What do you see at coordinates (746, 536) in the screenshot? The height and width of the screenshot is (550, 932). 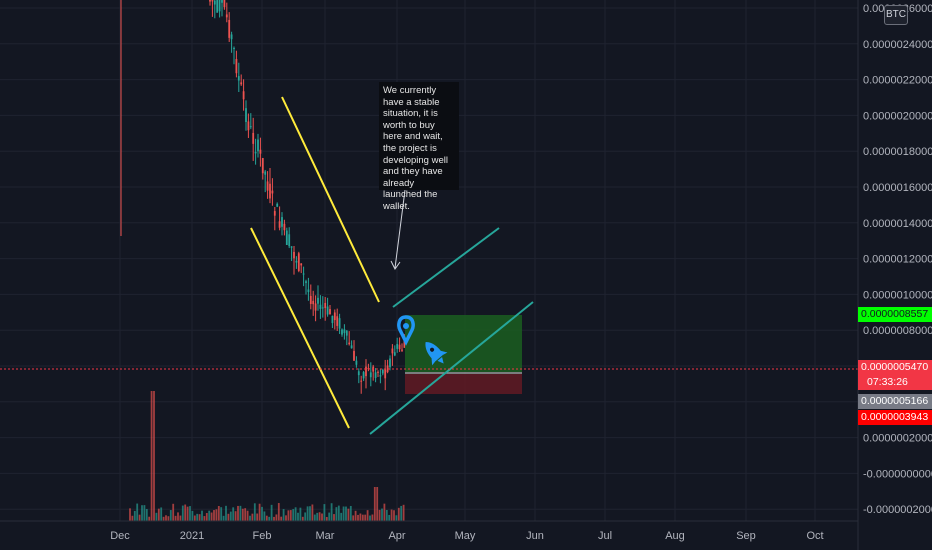 I see `time-tick-label: Sep` at bounding box center [746, 536].